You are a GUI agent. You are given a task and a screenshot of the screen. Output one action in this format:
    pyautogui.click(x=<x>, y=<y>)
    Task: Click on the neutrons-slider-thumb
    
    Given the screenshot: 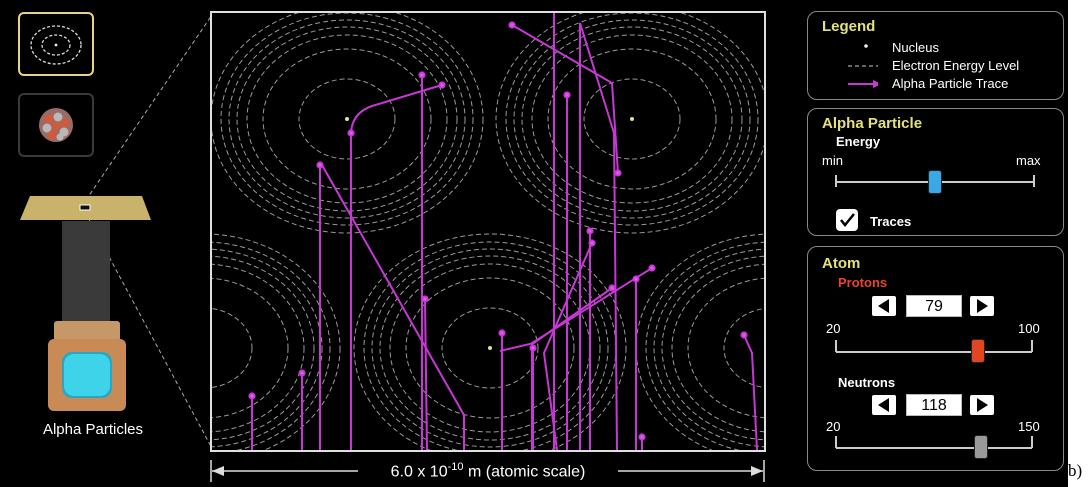 What is the action you would take?
    pyautogui.click(x=981, y=447)
    